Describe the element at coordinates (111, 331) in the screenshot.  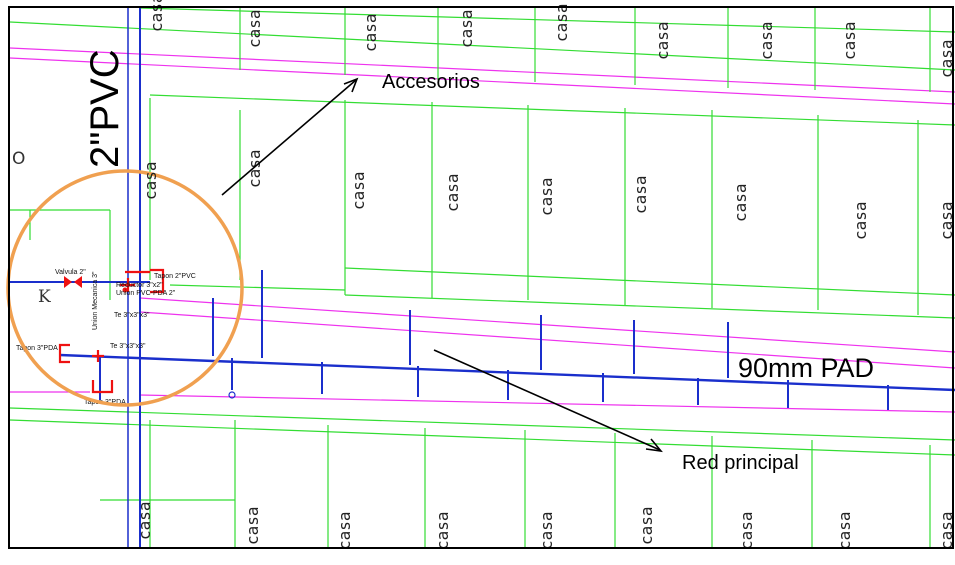
I see `fittings-group` at that location.